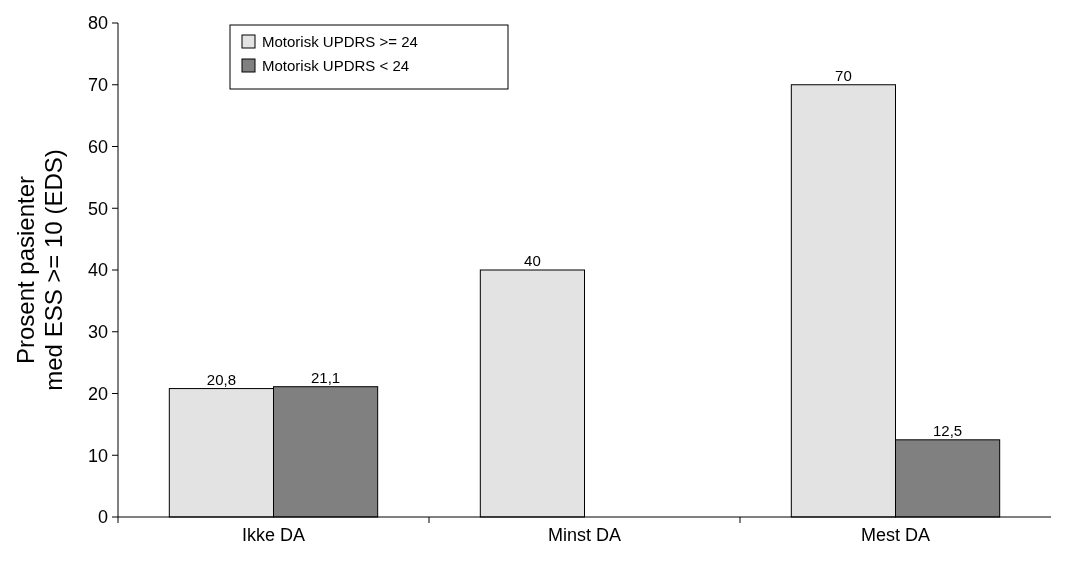 This screenshot has width=1069, height=561. Describe the element at coordinates (97, 393) in the screenshot. I see `y-tick-label: 20` at that location.